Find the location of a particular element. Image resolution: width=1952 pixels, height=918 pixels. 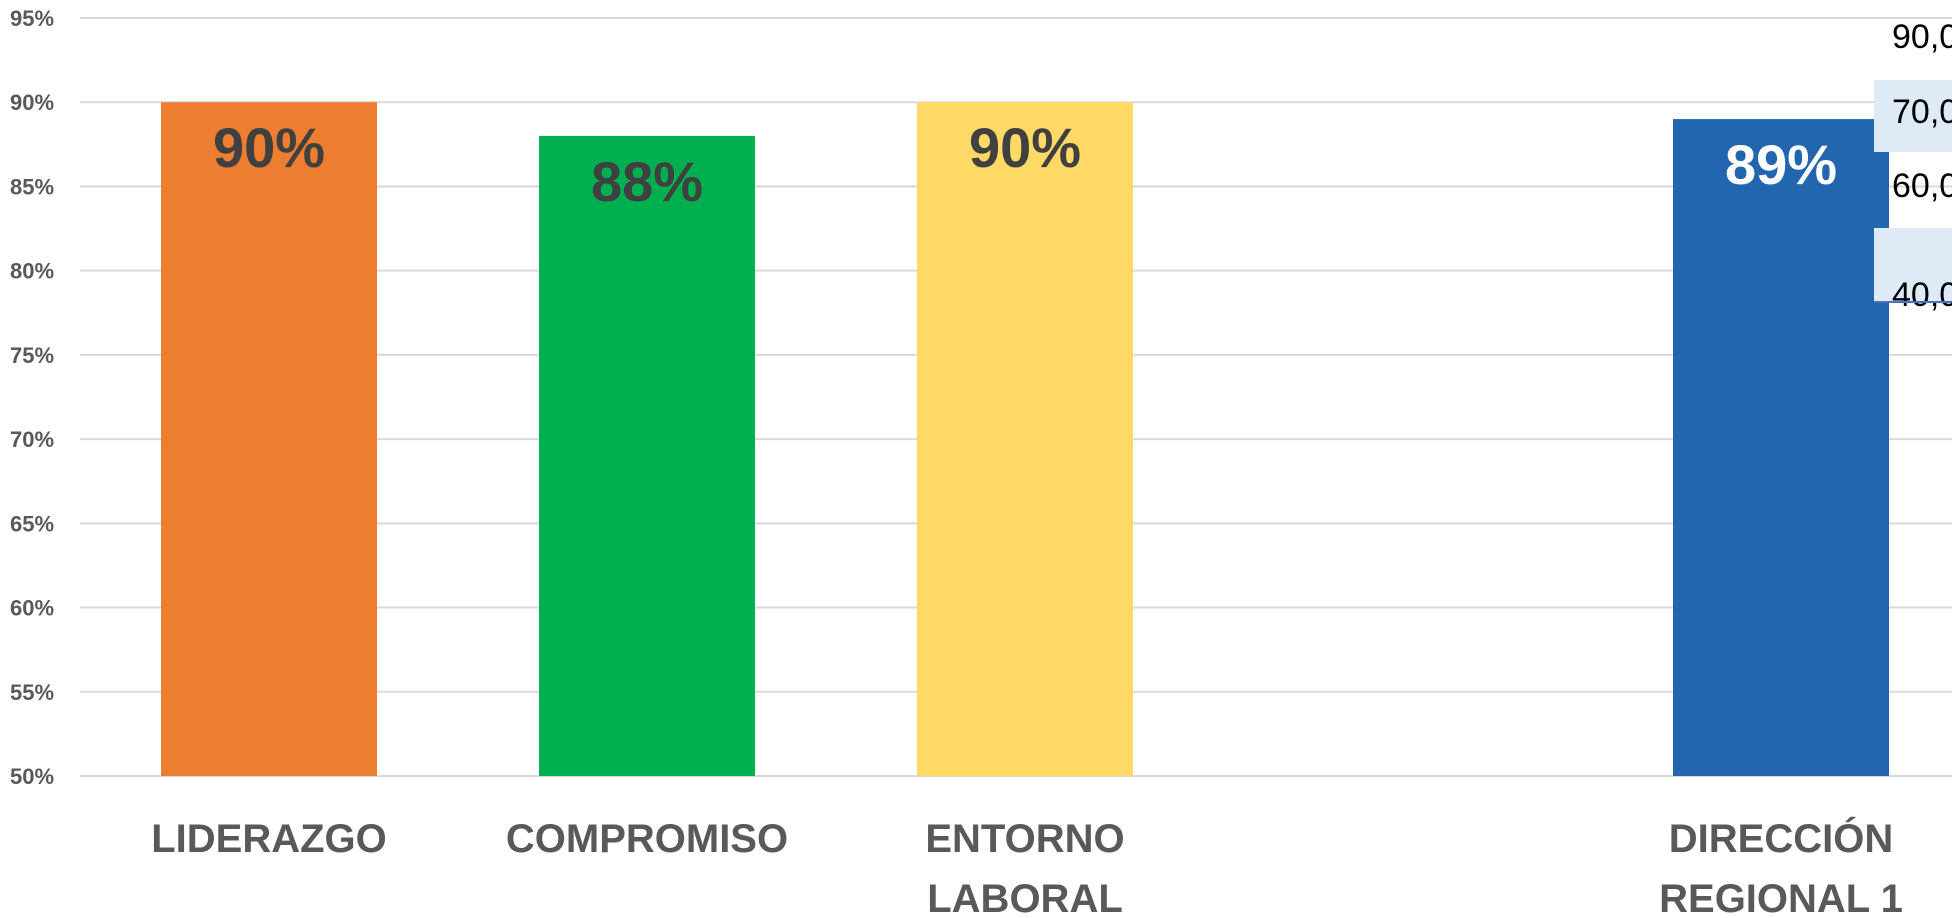

y-tick-label: 65% is located at coordinates (32, 523).